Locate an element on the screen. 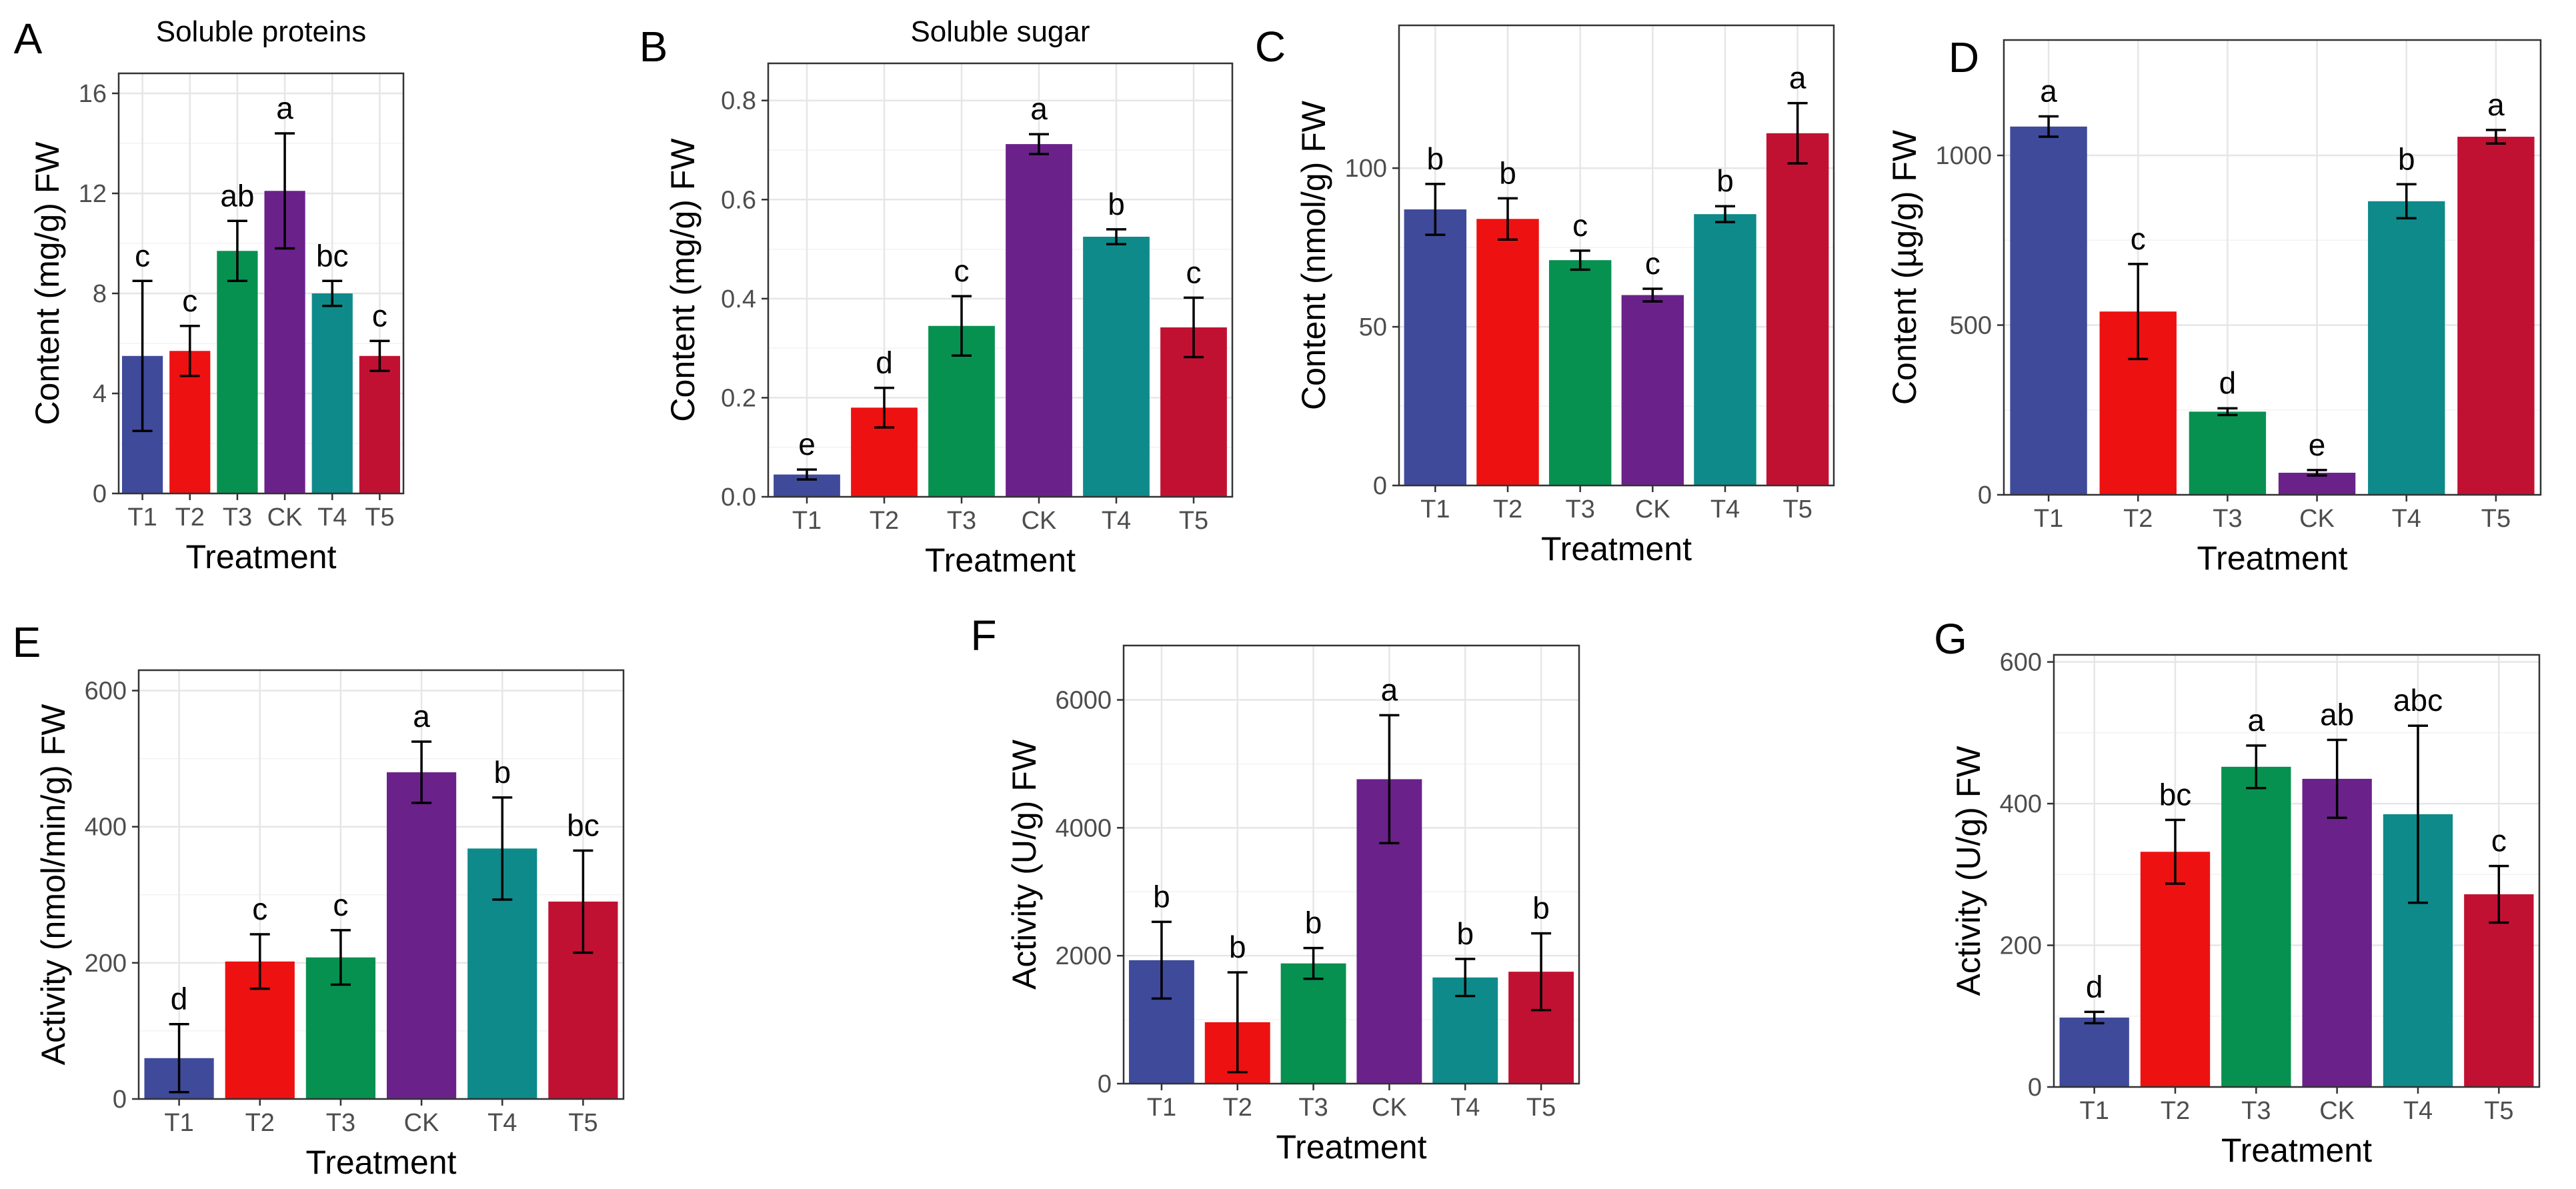 The width and height of the screenshot is (2576, 1189). y-tick-label: 0.6 is located at coordinates (738, 200).